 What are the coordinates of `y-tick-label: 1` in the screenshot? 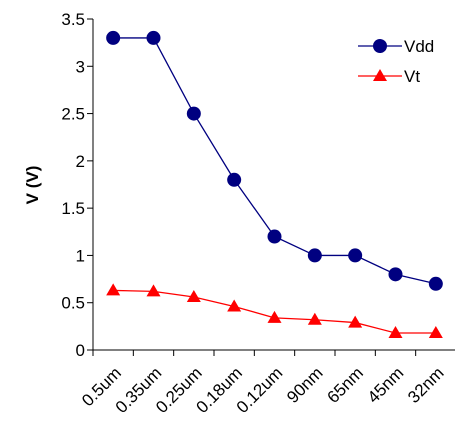 It's located at (80, 255).